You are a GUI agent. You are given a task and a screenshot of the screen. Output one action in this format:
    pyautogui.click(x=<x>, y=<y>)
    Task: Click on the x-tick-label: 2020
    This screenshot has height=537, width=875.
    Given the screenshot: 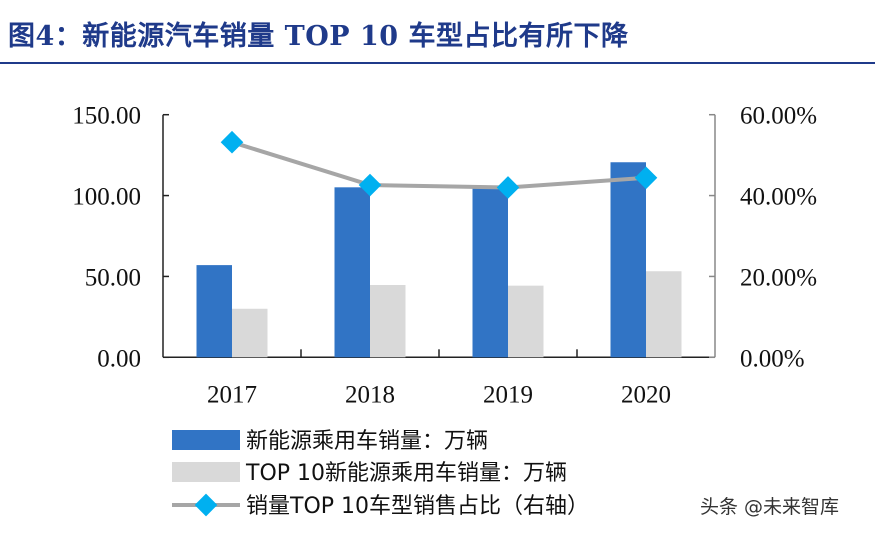 What is the action you would take?
    pyautogui.click(x=646, y=394)
    